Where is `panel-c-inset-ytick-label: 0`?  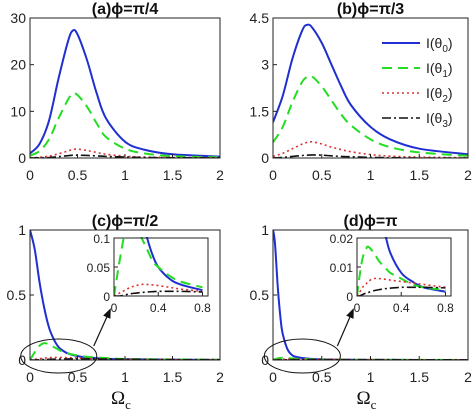 panel-c-inset-ytick-label: 0 is located at coordinates (106, 297).